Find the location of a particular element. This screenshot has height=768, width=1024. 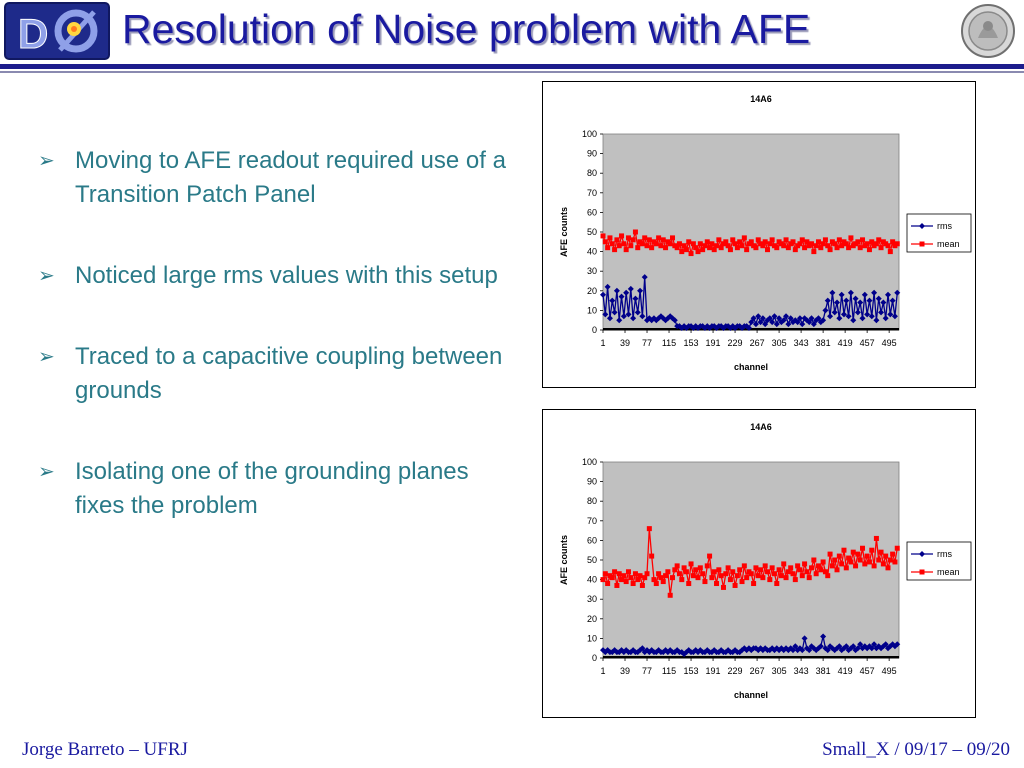

x-tick-label: 267 is located at coordinates (757, 343).